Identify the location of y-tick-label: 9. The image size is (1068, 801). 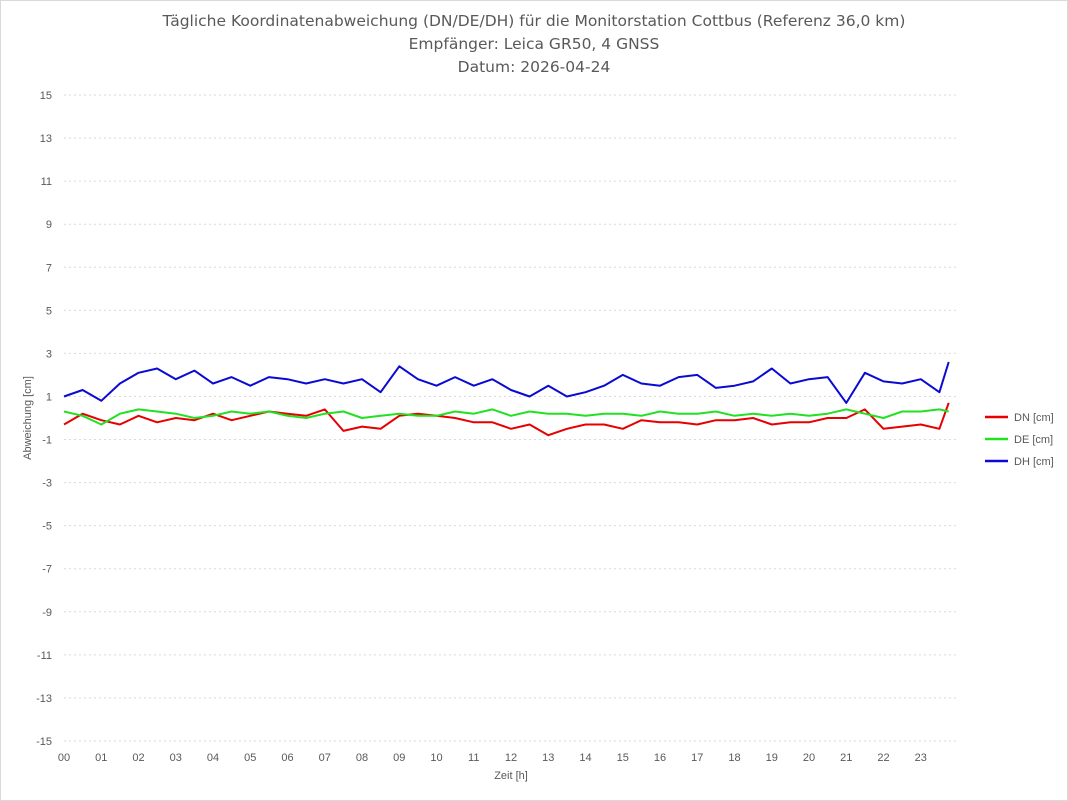
(49, 225).